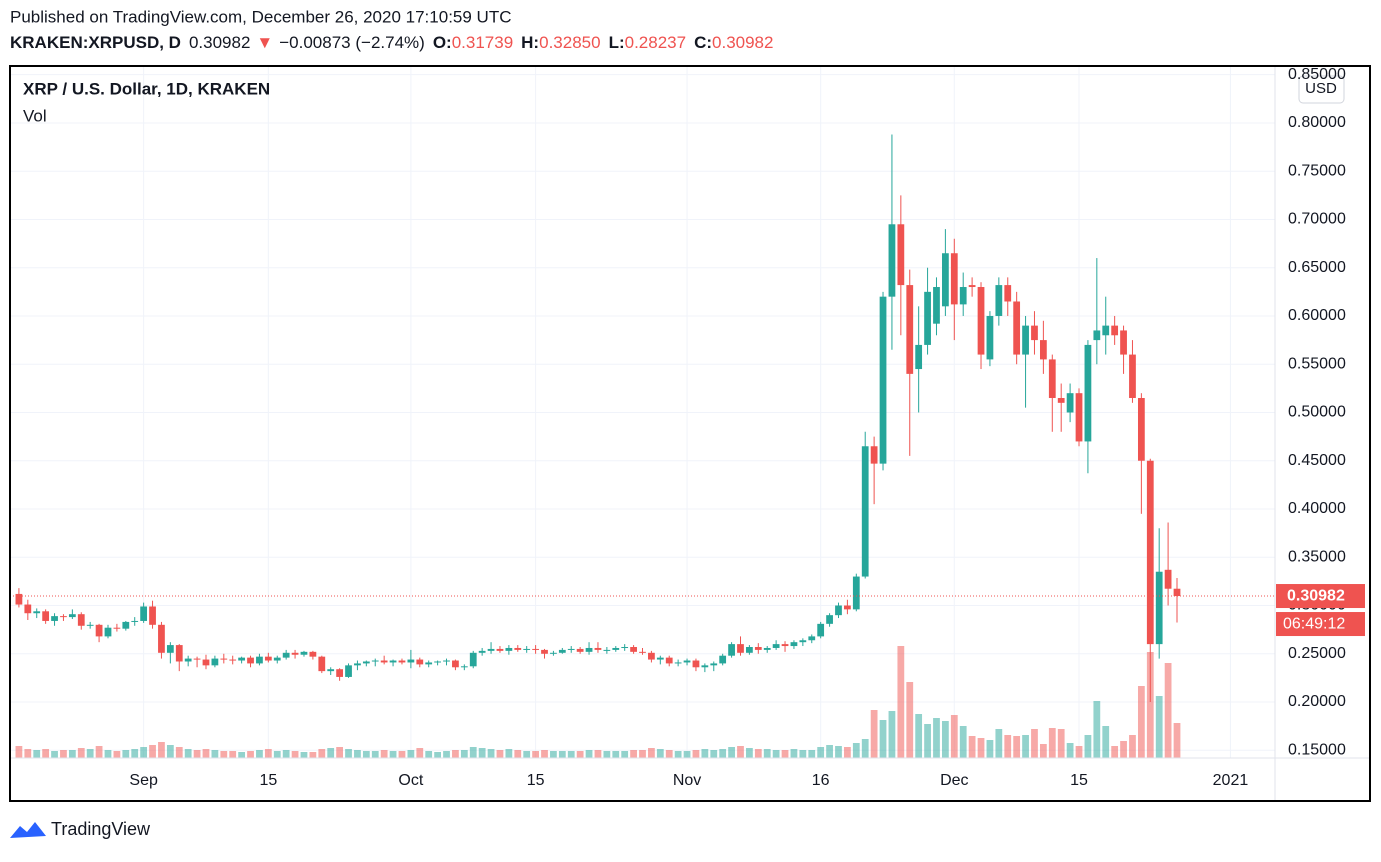 Image resolution: width=1381 pixels, height=862 pixels. I want to click on y-tick-label: 0.15000, so click(1317, 749).